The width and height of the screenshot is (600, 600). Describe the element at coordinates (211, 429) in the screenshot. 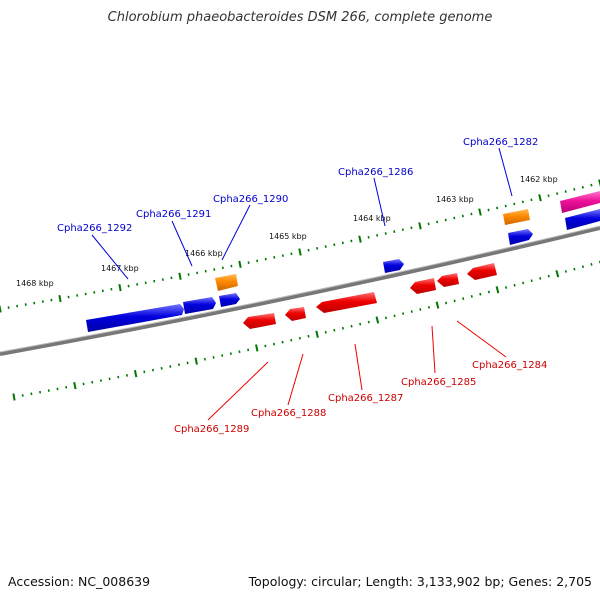

I see `gene-label-1289: Cpha266_1289` at that location.